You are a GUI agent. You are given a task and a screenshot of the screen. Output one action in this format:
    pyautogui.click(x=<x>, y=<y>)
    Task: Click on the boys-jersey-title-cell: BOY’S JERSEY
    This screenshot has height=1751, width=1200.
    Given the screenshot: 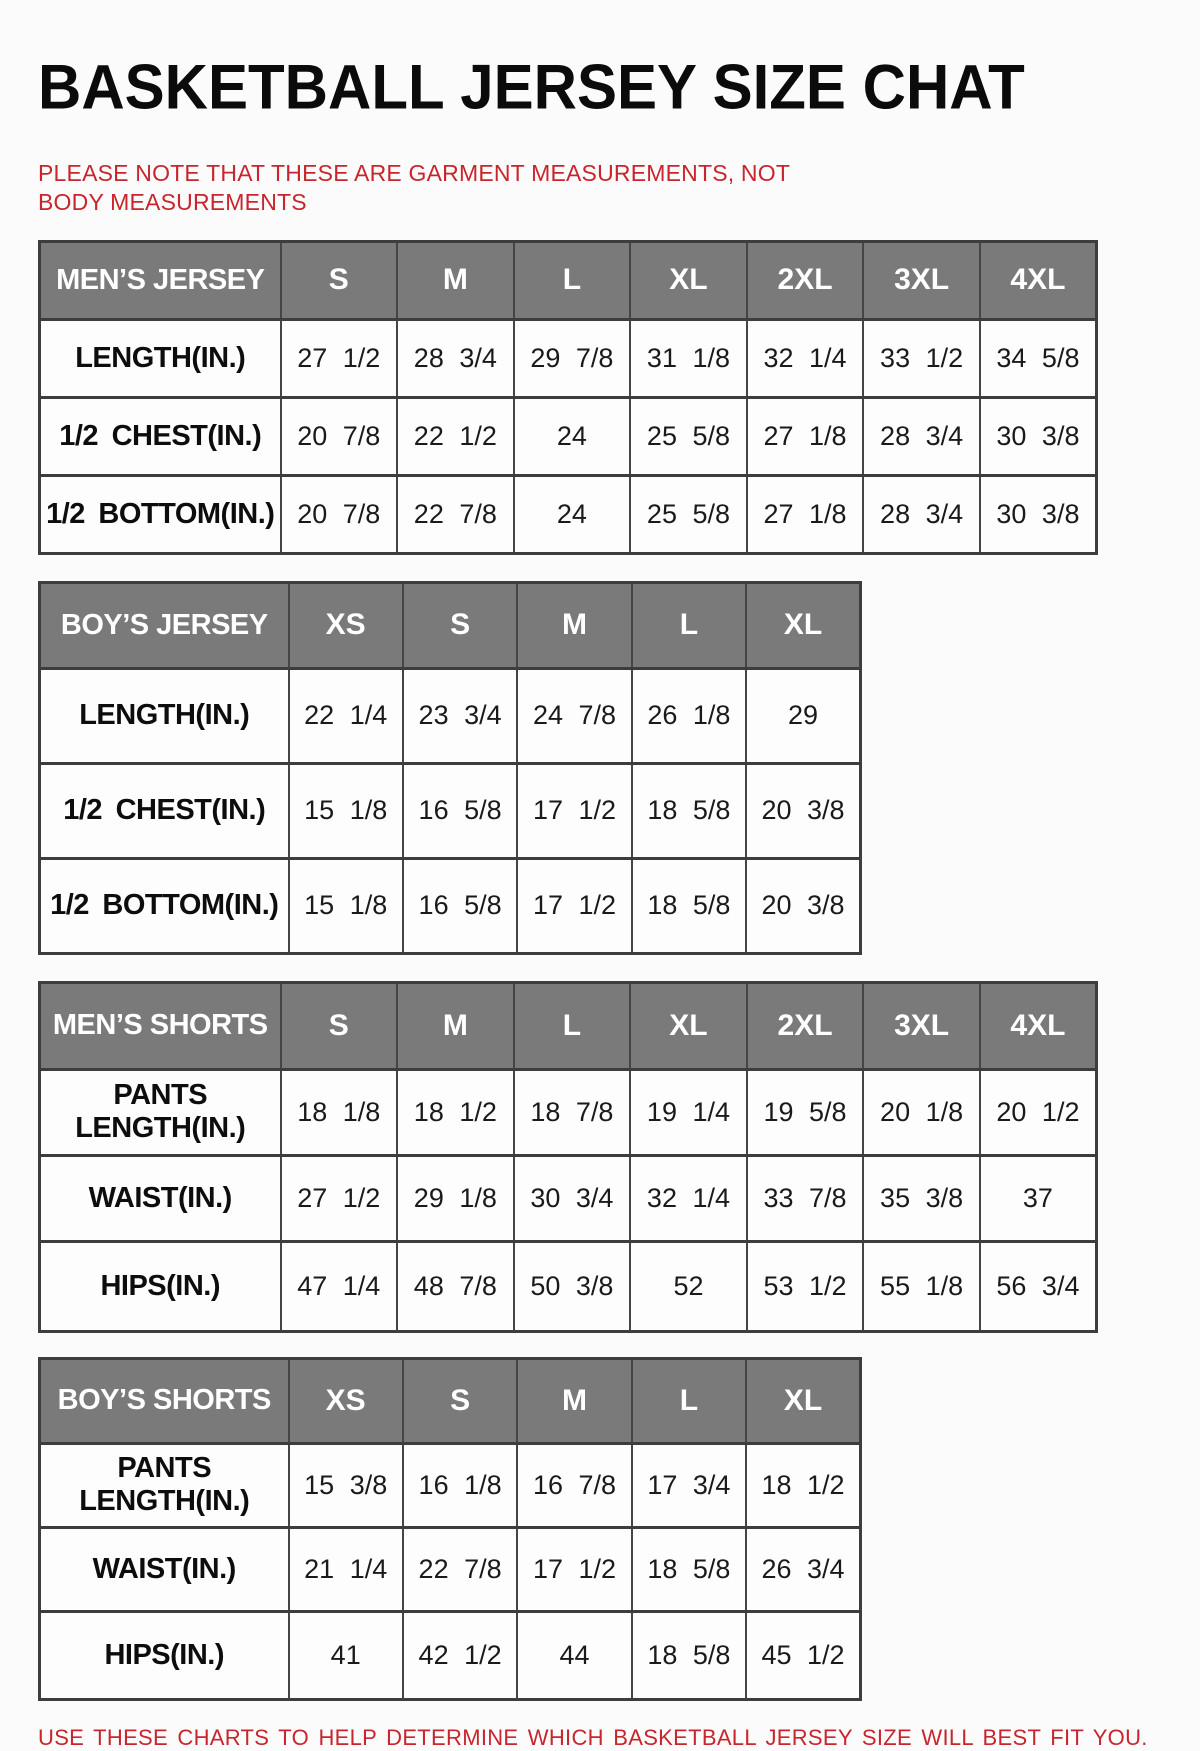 What is the action you would take?
    pyautogui.click(x=164, y=625)
    